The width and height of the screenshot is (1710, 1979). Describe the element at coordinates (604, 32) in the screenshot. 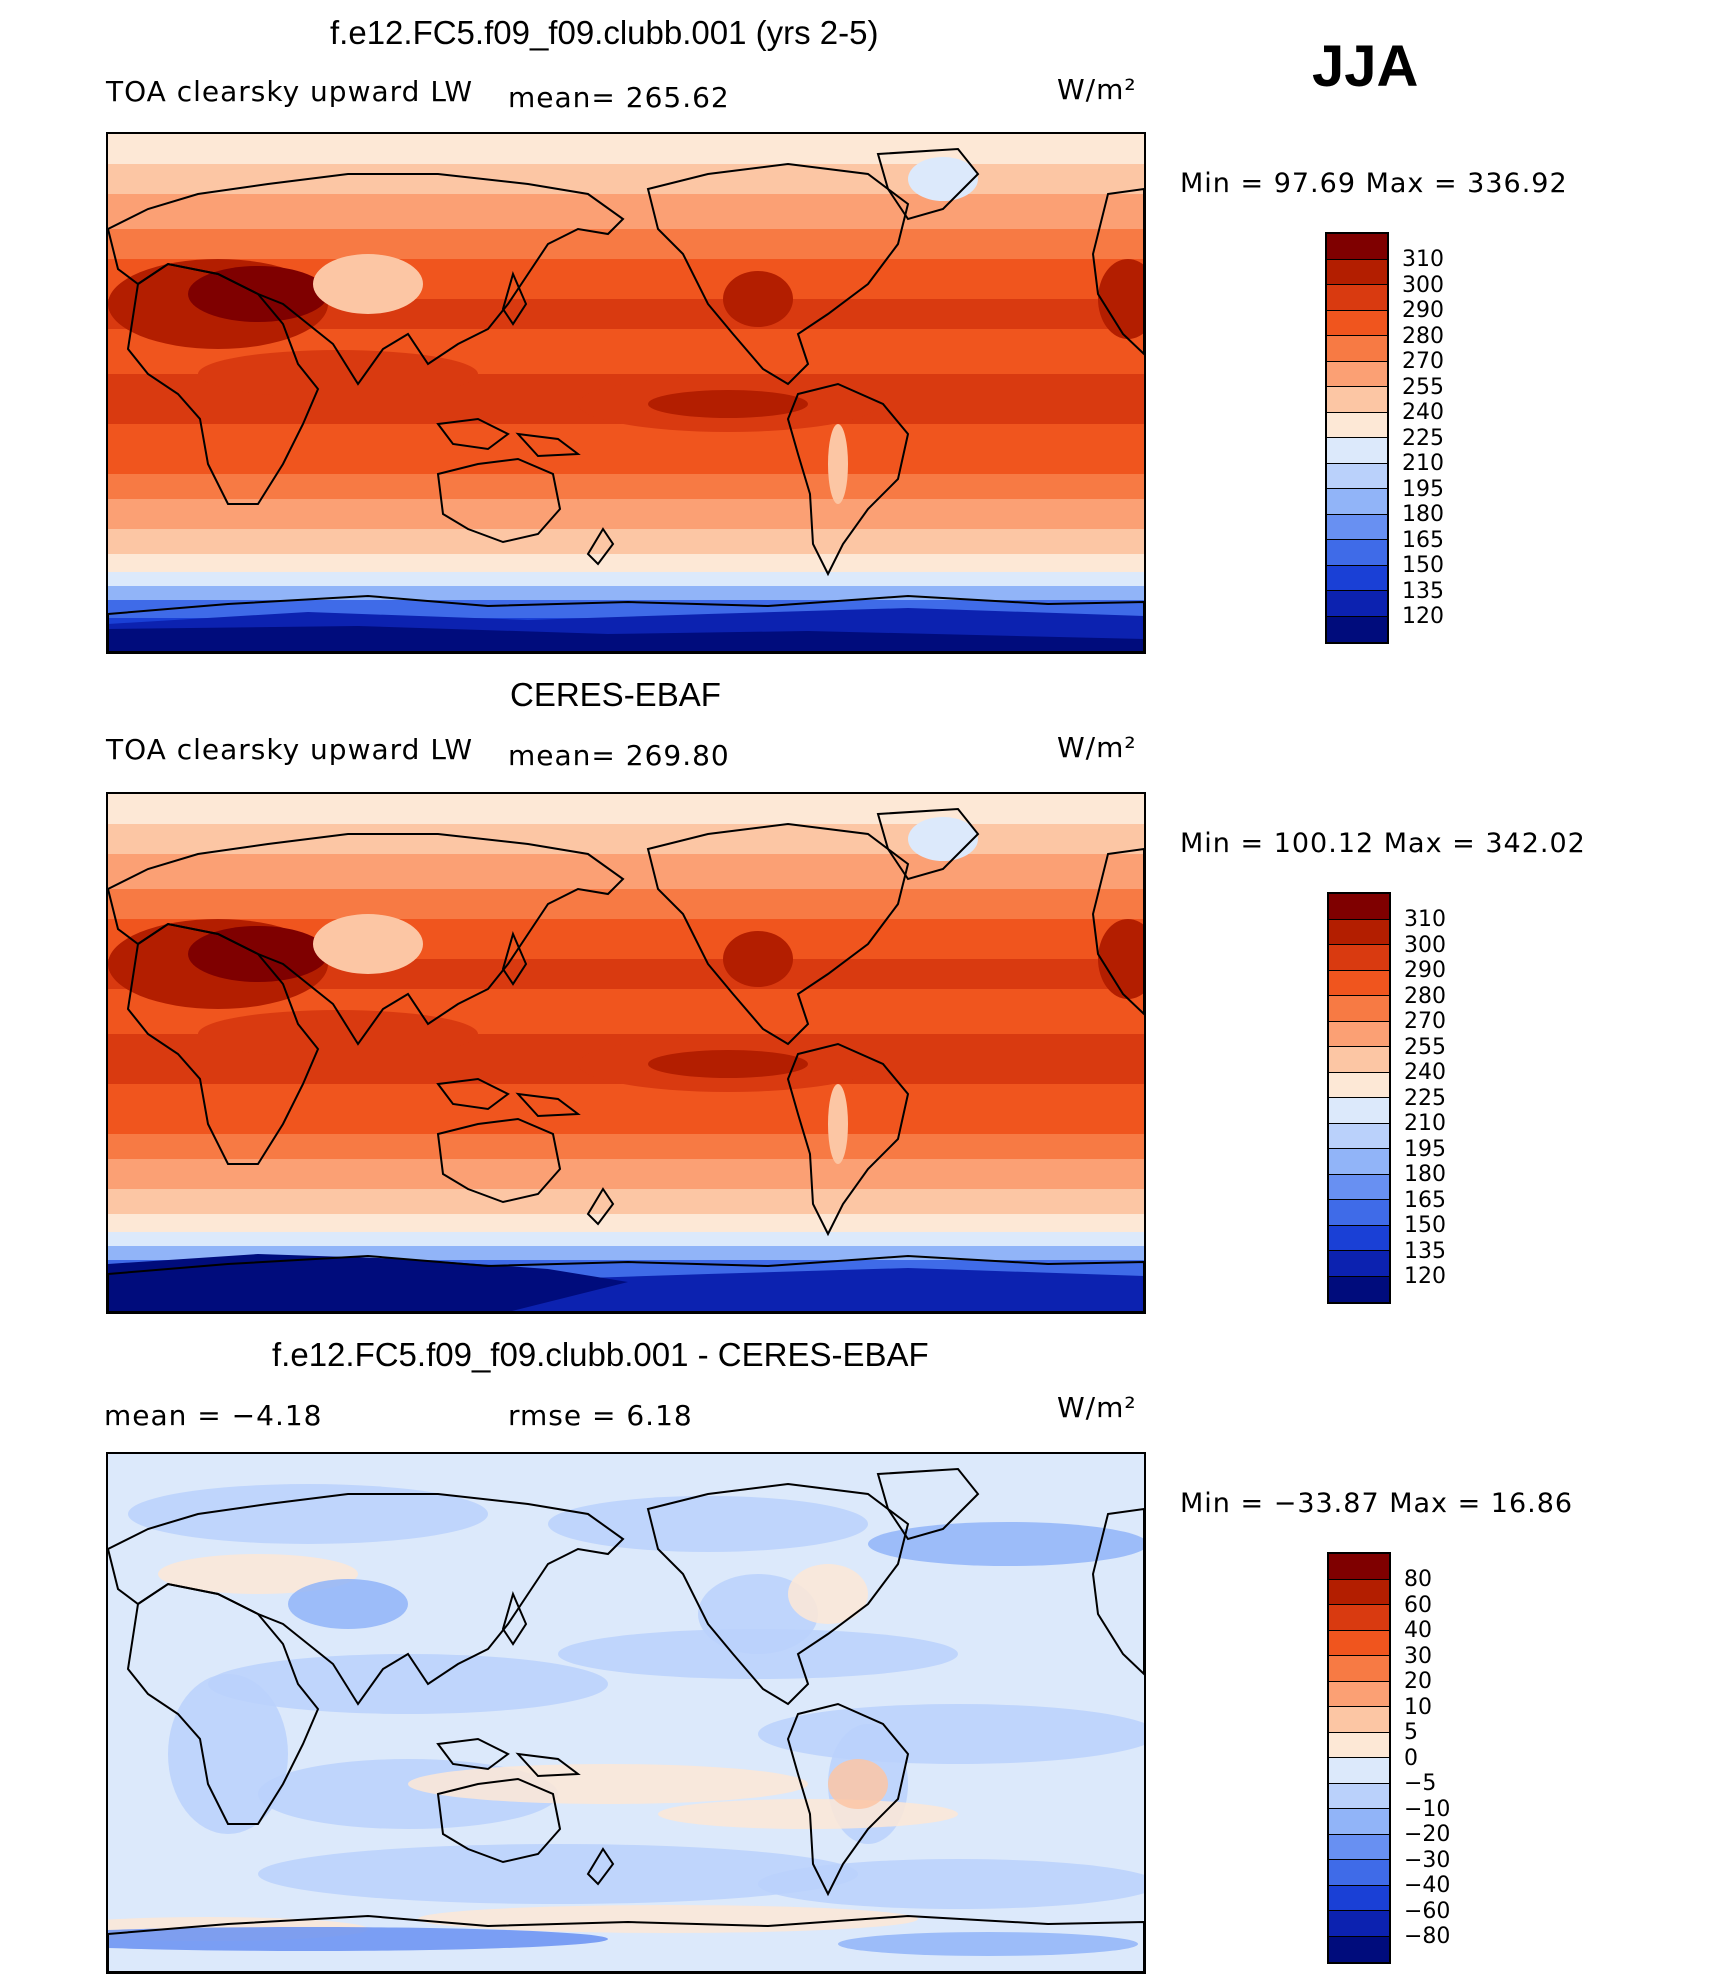

I see `panel-1-title: f.e12.FC5.f09_f09.clubb.001 (yrs 2-5)` at that location.